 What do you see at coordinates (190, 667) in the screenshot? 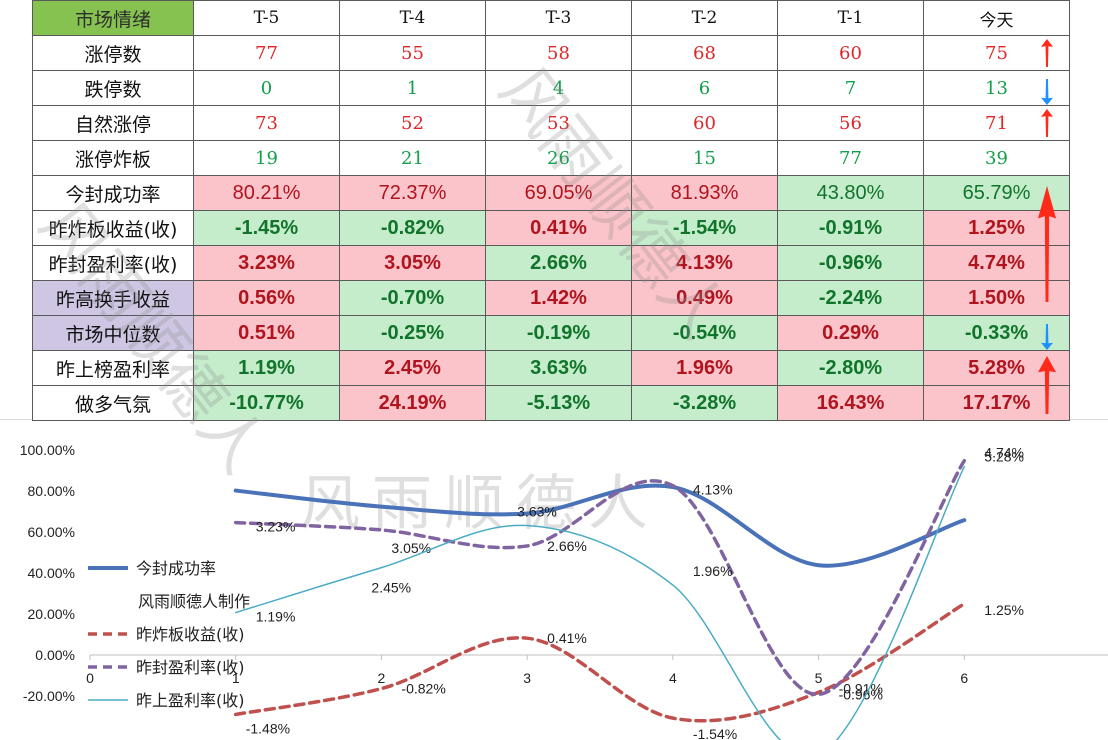
I see `legend-entry: 昨封盈利率(收)` at bounding box center [190, 667].